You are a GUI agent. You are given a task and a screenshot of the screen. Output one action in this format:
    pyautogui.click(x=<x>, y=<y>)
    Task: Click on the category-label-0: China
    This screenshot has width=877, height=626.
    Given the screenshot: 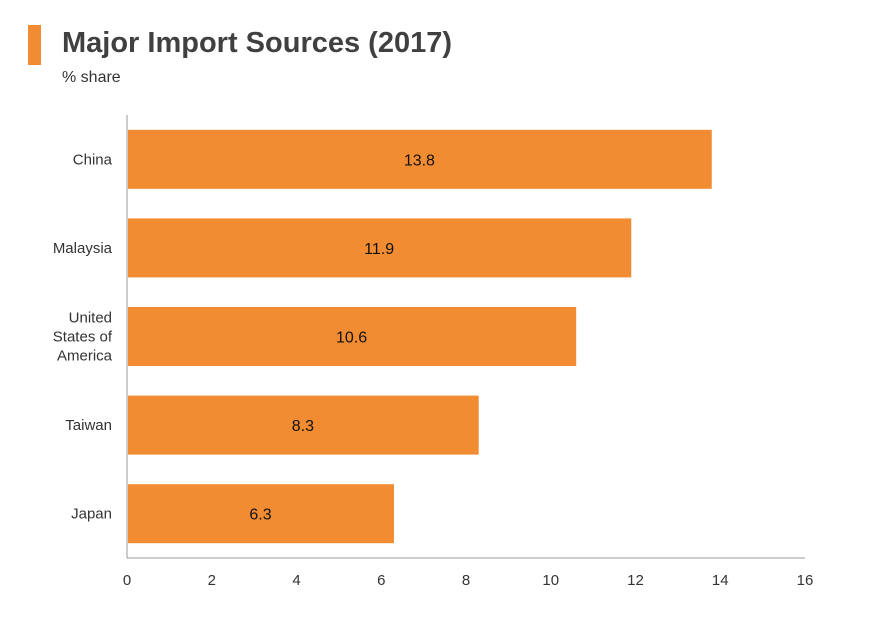 What is the action you would take?
    pyautogui.click(x=93, y=159)
    